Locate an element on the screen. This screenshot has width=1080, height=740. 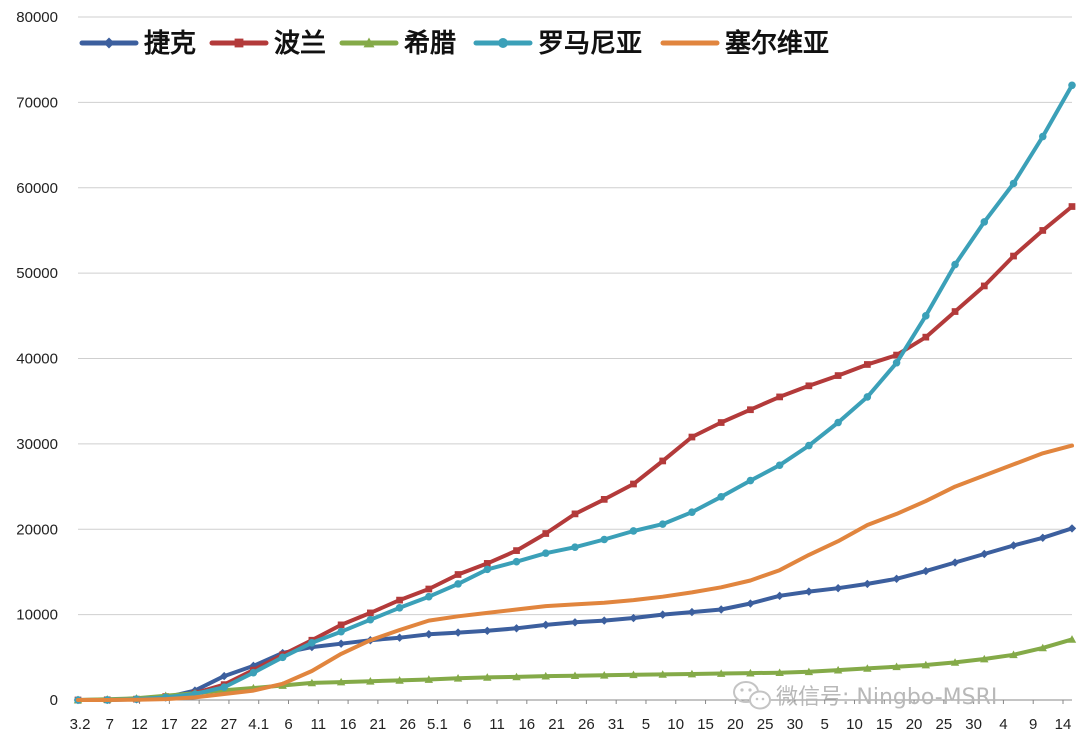
y-tick-label: 80000 is located at coordinates (37, 17).